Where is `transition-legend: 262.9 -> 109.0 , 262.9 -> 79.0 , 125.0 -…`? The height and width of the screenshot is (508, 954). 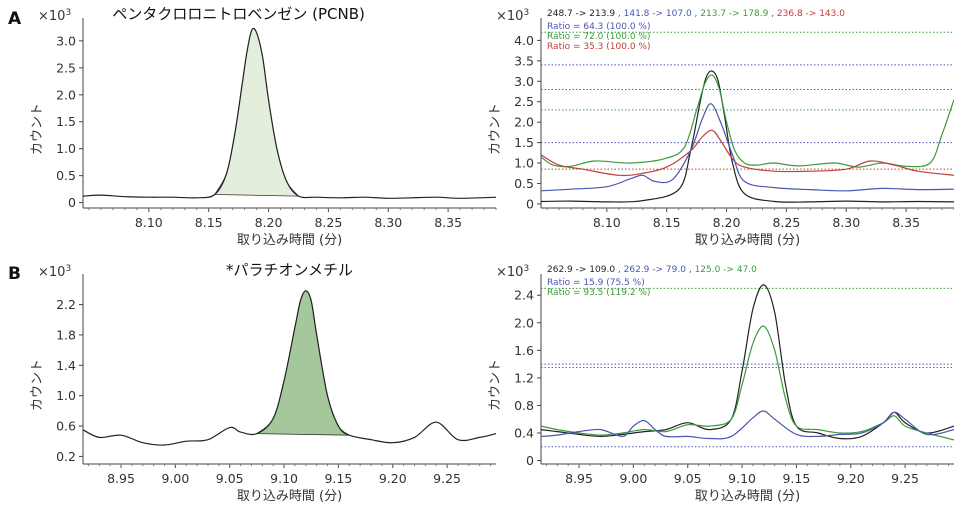
transition-legend: 262.9 -> 109.0 , 262.9 -> 79.0 , 125.0 -… is located at coordinates (652, 270).